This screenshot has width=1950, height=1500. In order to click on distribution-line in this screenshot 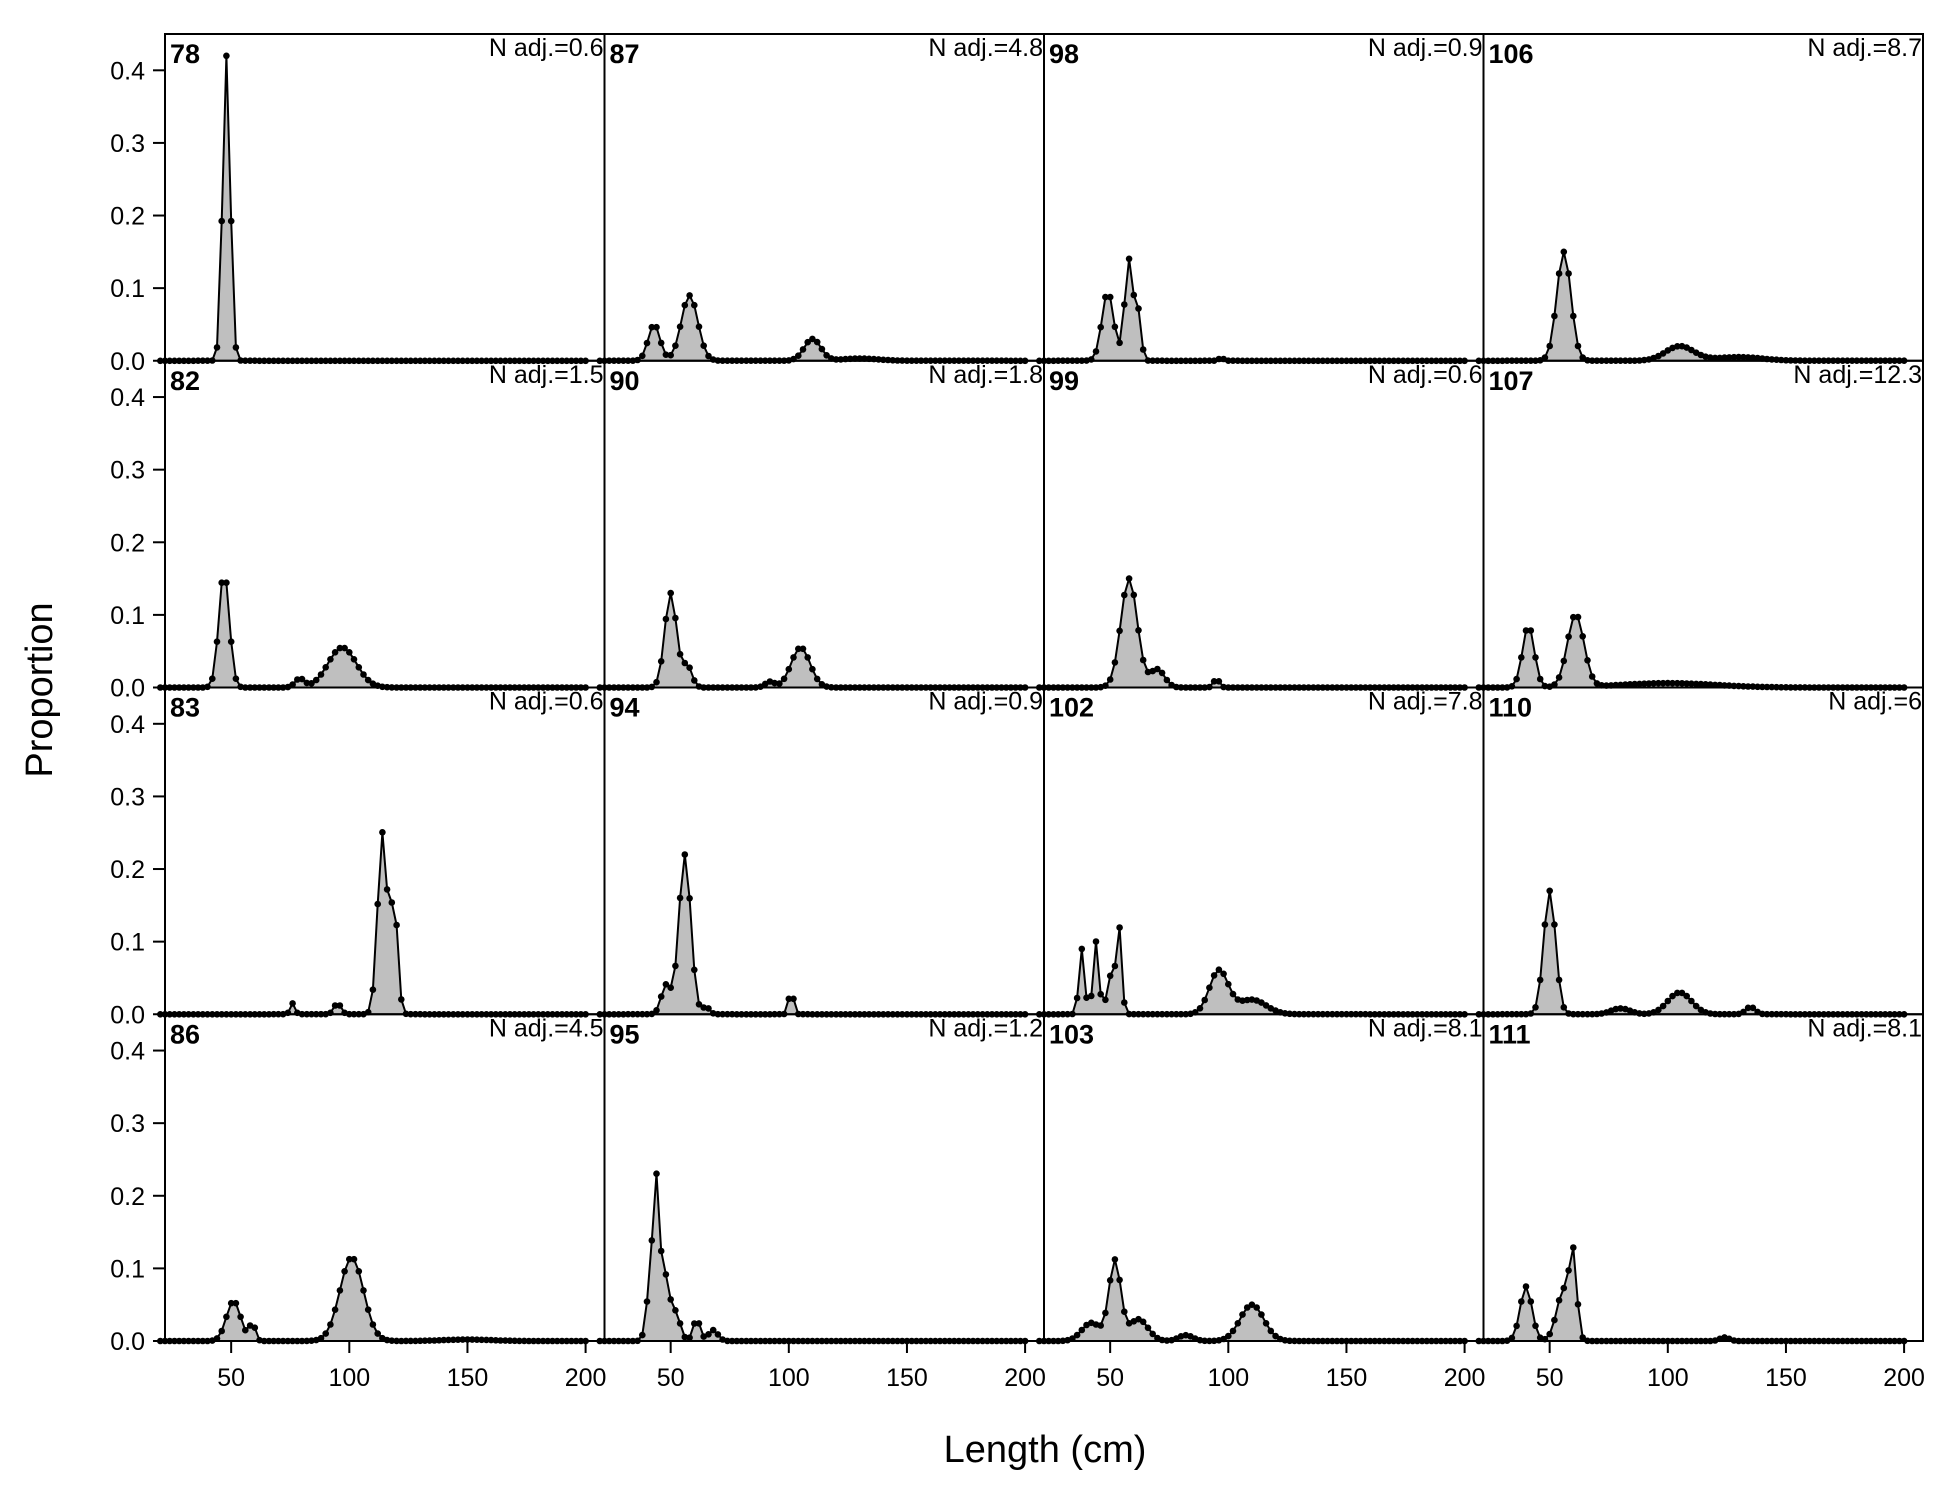, I will do `click(1252, 632)`.